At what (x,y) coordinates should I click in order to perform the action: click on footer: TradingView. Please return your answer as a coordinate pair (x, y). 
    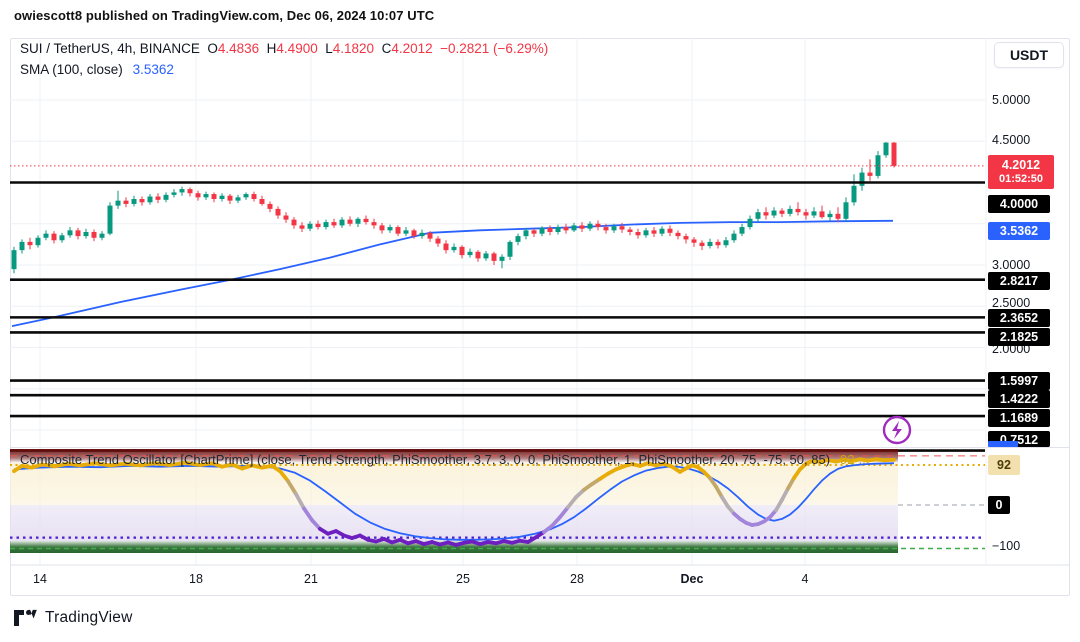
    Looking at the image, I should click on (73, 618).